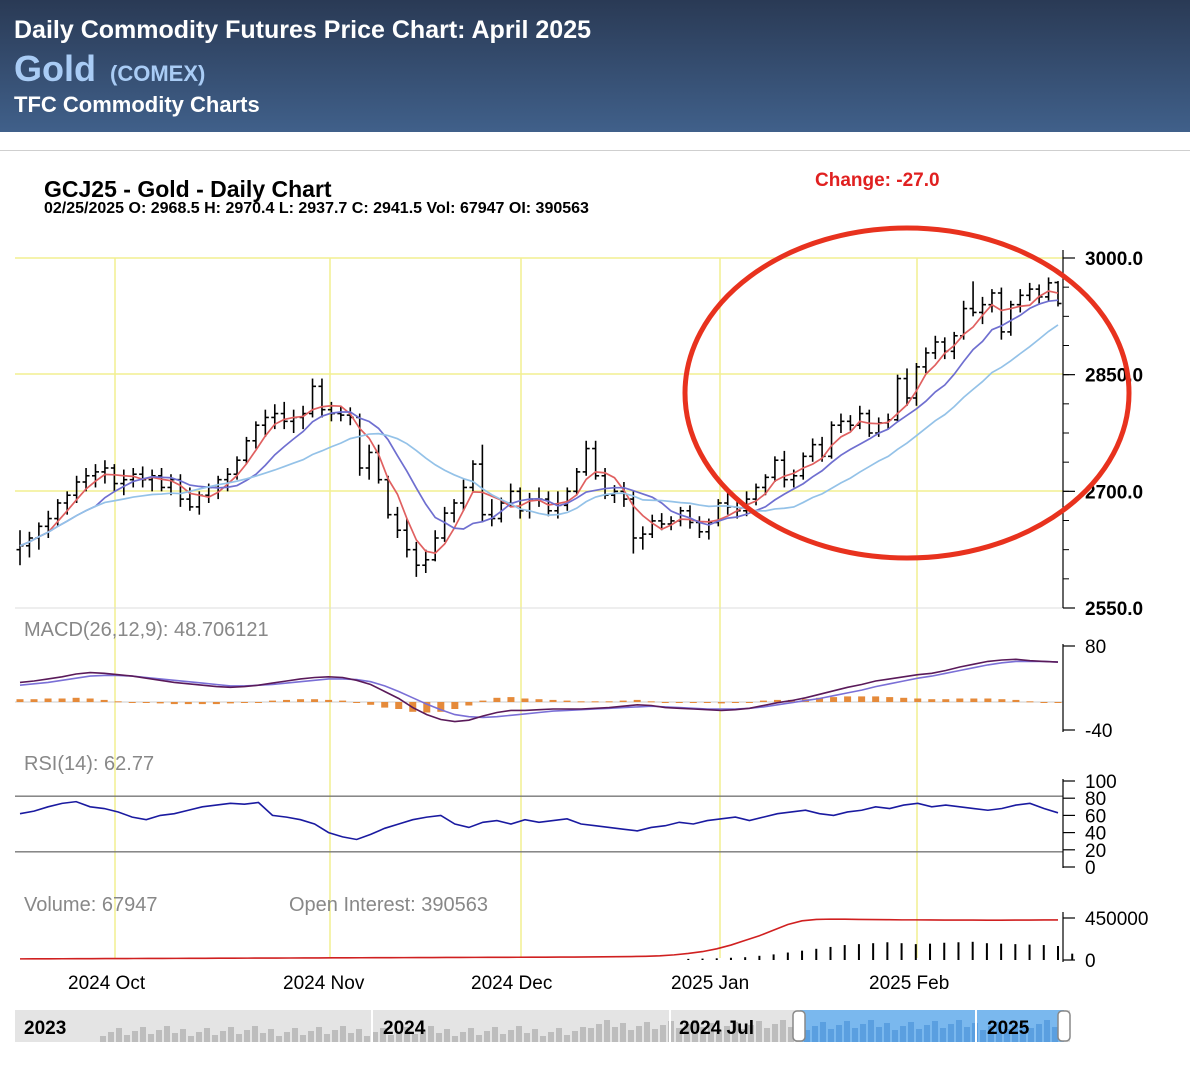 This screenshot has height=1071, width=1190. Describe the element at coordinates (146, 630) in the screenshot. I see `macd-label: MACD(26,12,9): 48.706121` at that location.